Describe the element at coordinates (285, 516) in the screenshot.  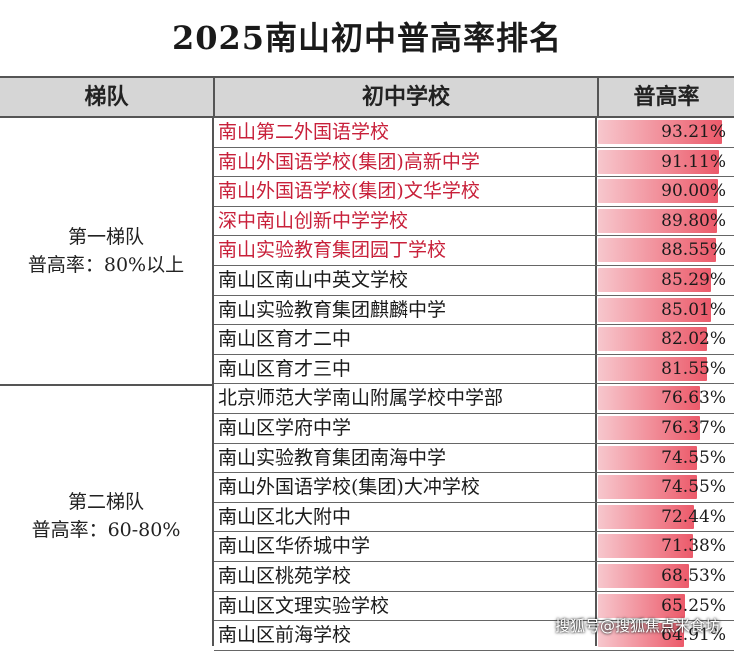
I see `school-name: 南山区北大附中` at that location.